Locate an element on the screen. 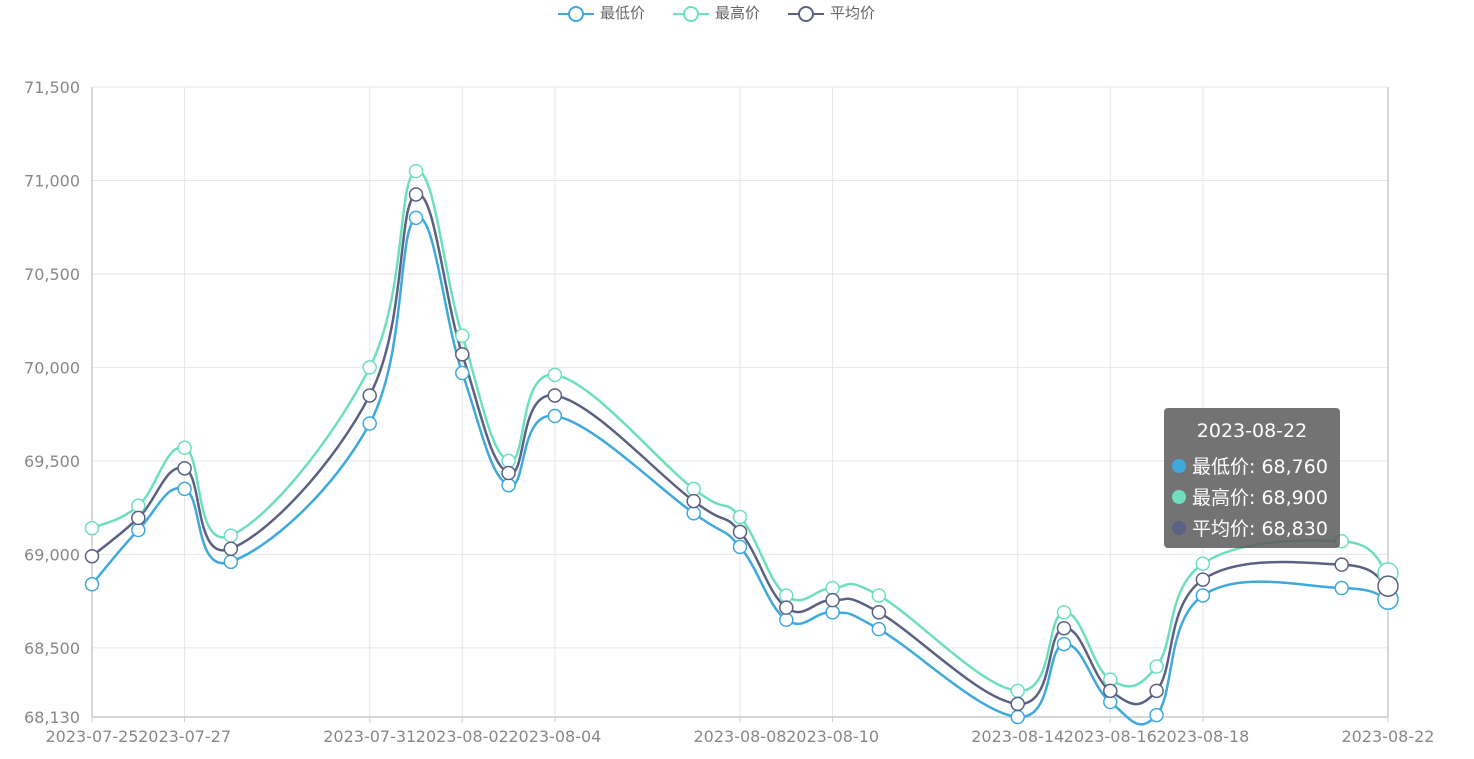  tooltip-row-label: 最低价: 68,760 is located at coordinates (1260, 467).